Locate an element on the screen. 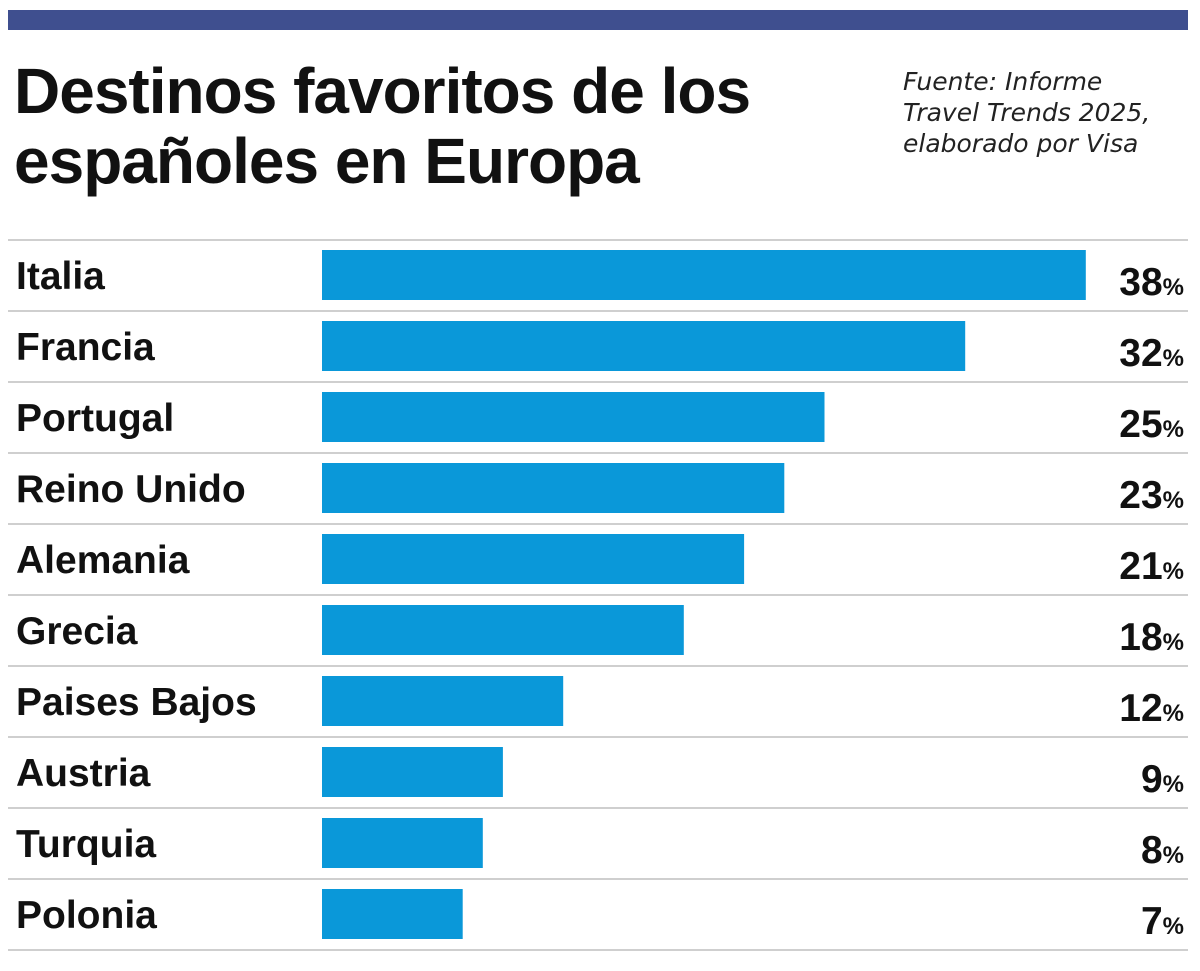 This screenshot has height=971, width=1200. bar-polonia is located at coordinates (392, 914).